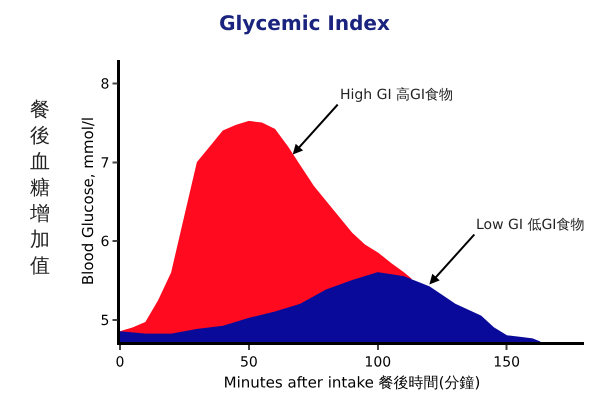 The height and width of the screenshot is (402, 609). What do you see at coordinates (506, 362) in the screenshot?
I see `x-tick-label: 150` at bounding box center [506, 362].